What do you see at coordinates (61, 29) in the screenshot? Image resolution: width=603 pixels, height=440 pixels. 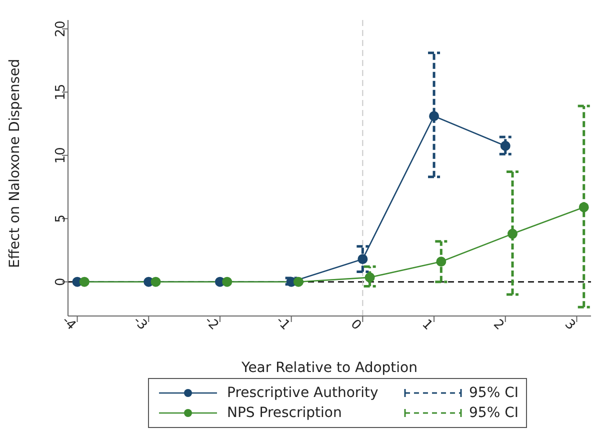 I see `y-tick-label: 20` at bounding box center [61, 29].